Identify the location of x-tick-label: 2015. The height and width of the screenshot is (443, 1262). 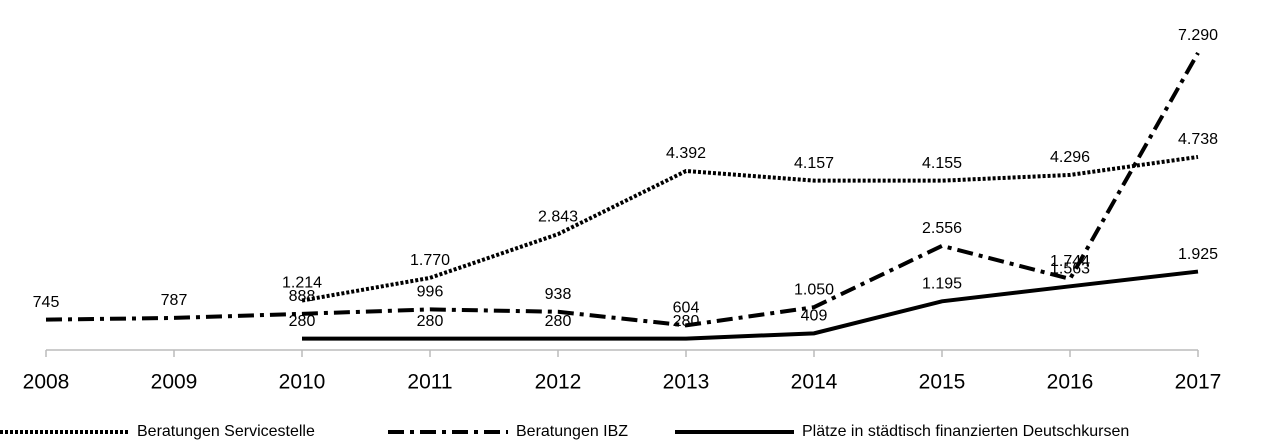
(942, 382).